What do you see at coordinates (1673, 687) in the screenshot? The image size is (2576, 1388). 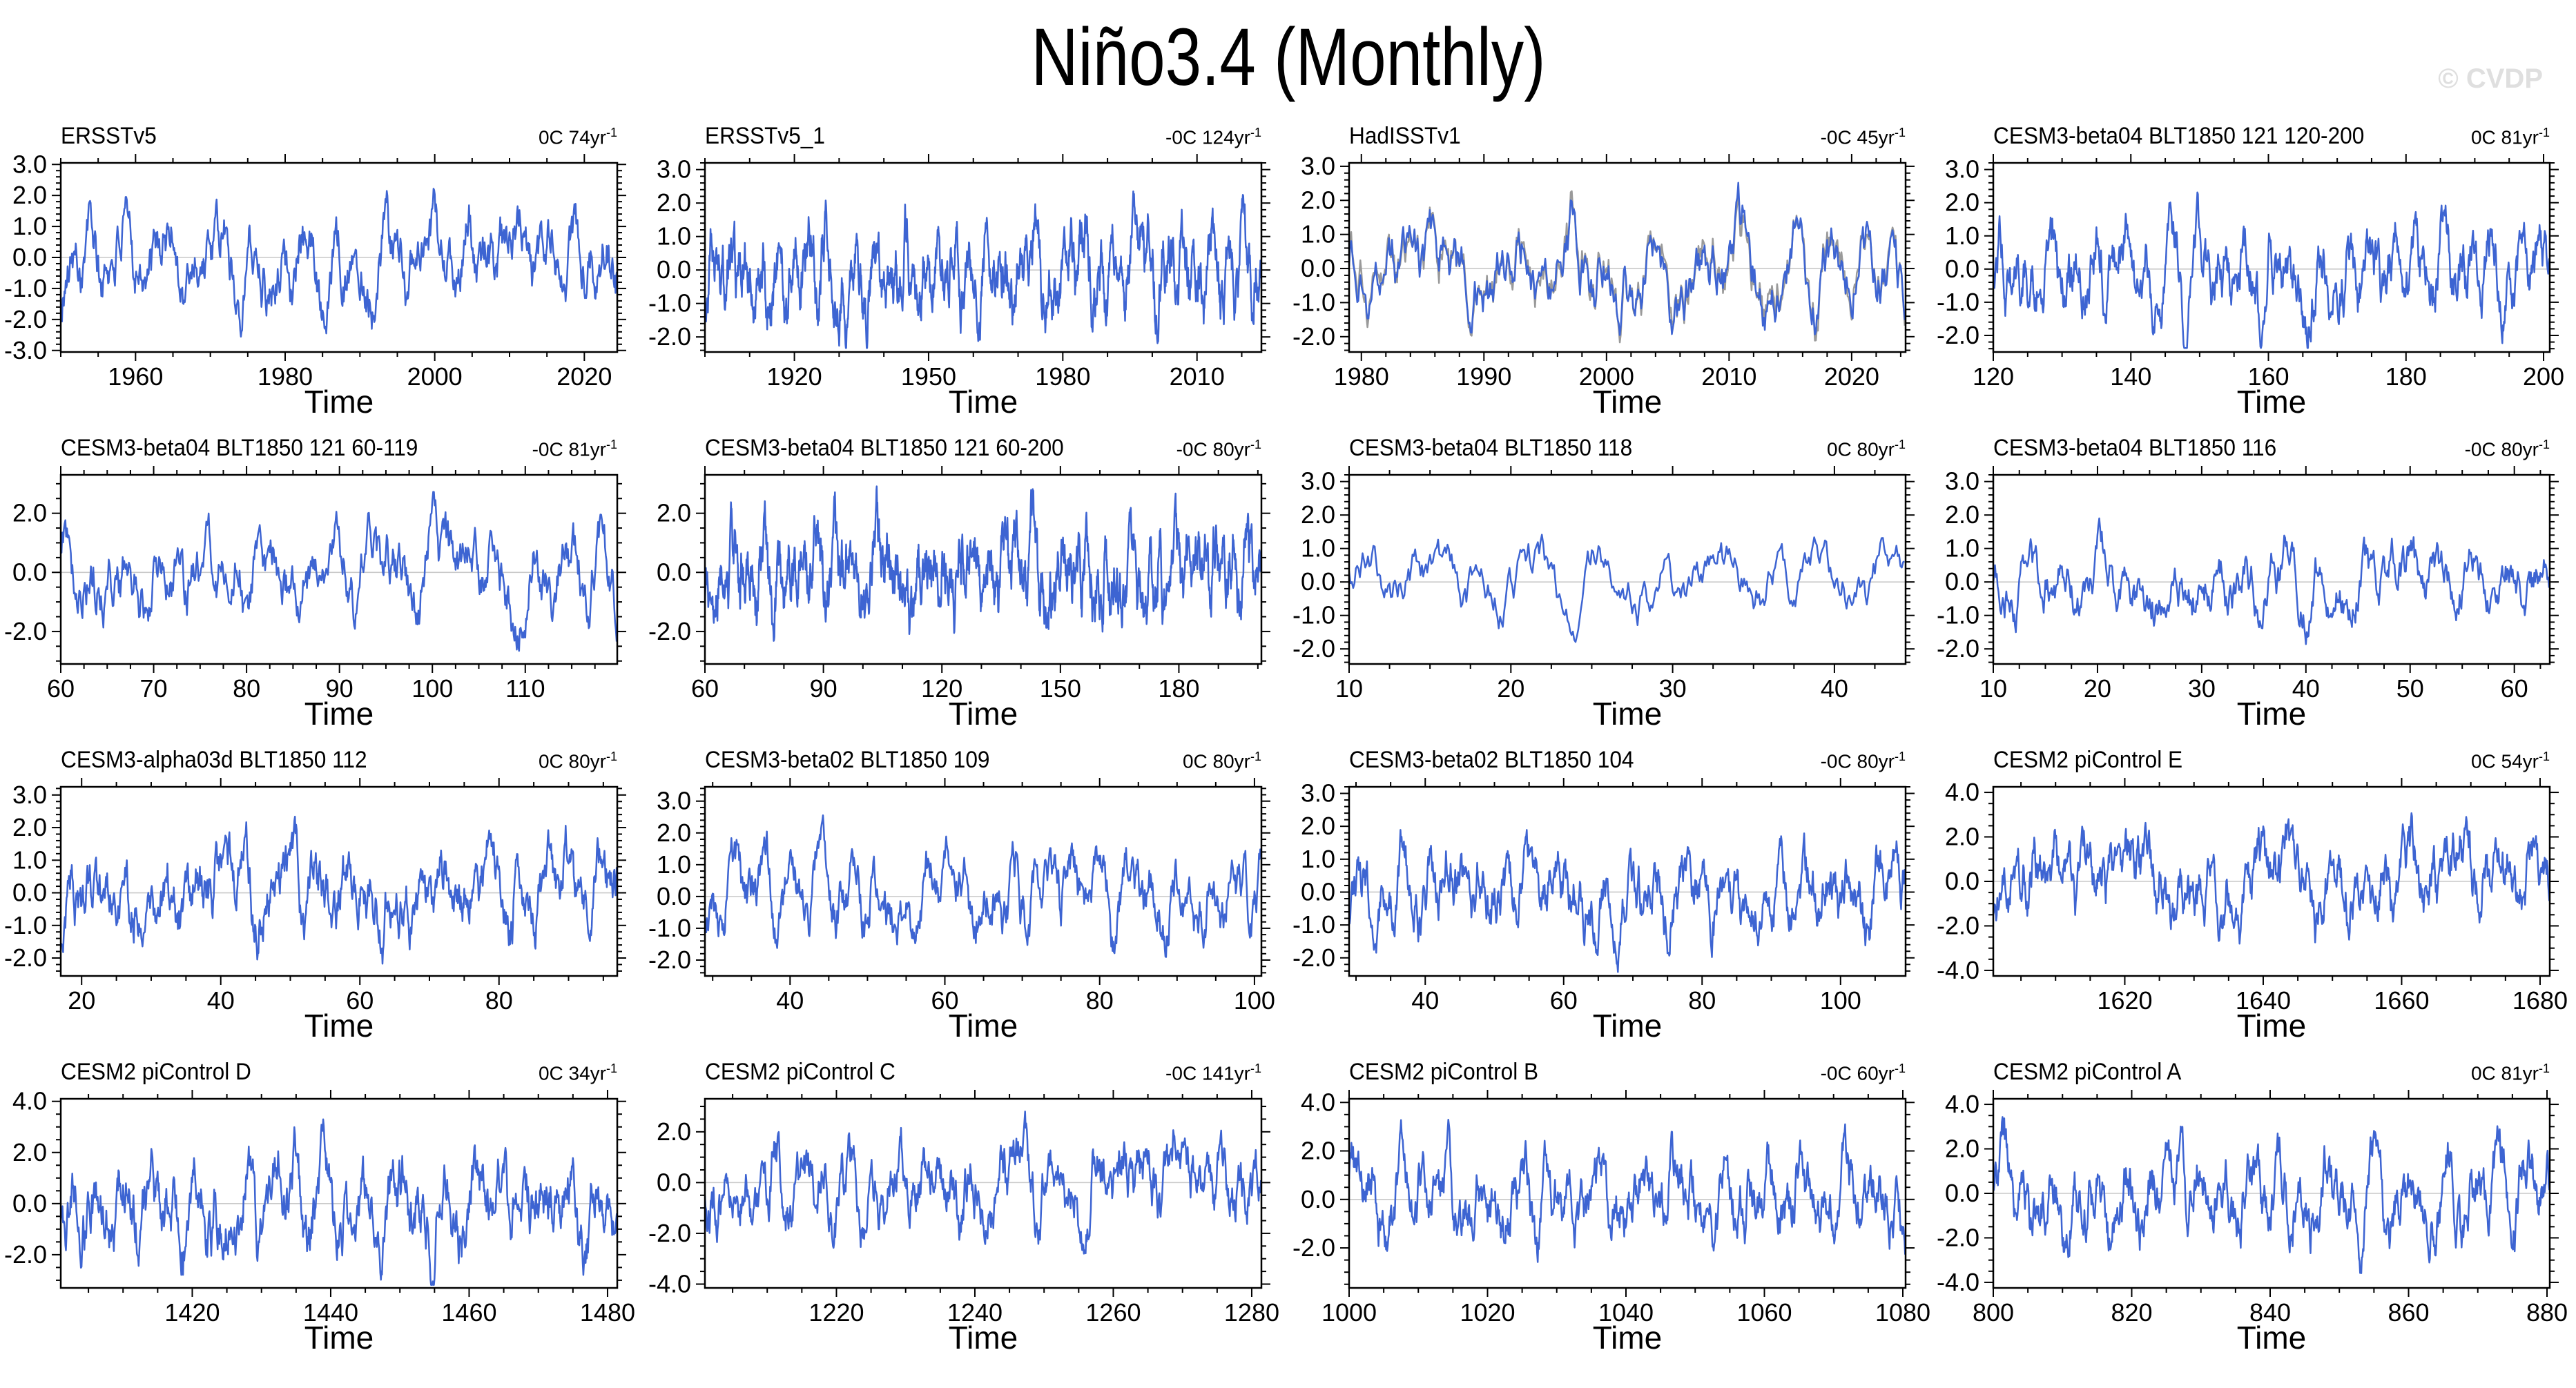 I see `x-tick-label: 30` at bounding box center [1673, 687].